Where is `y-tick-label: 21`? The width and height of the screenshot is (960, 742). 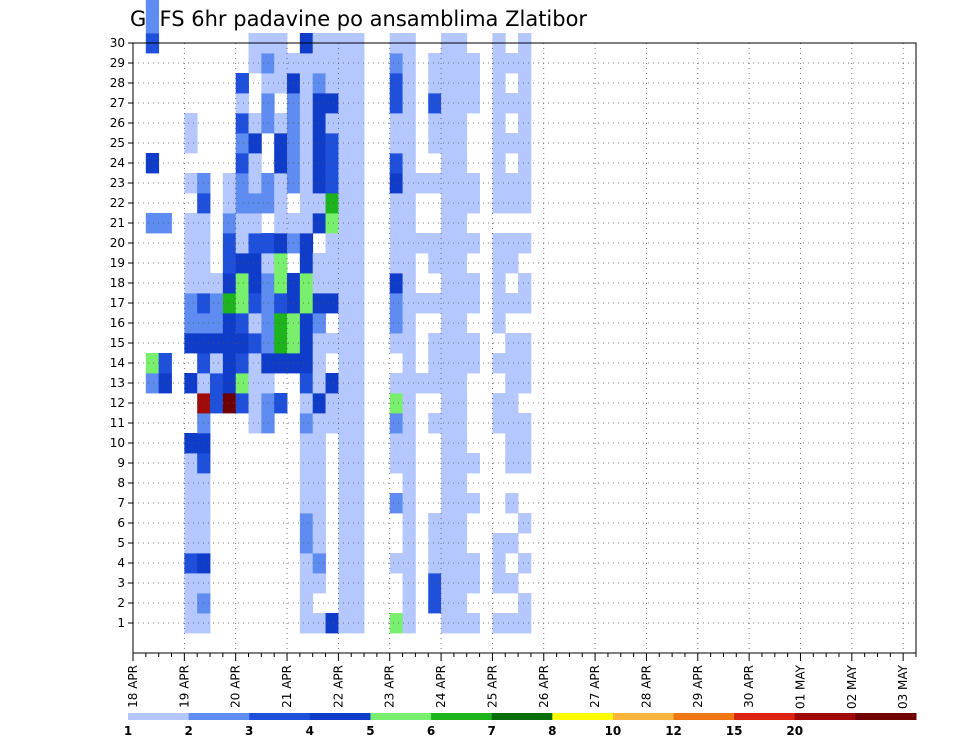
y-tick-label: 21 is located at coordinates (117, 223).